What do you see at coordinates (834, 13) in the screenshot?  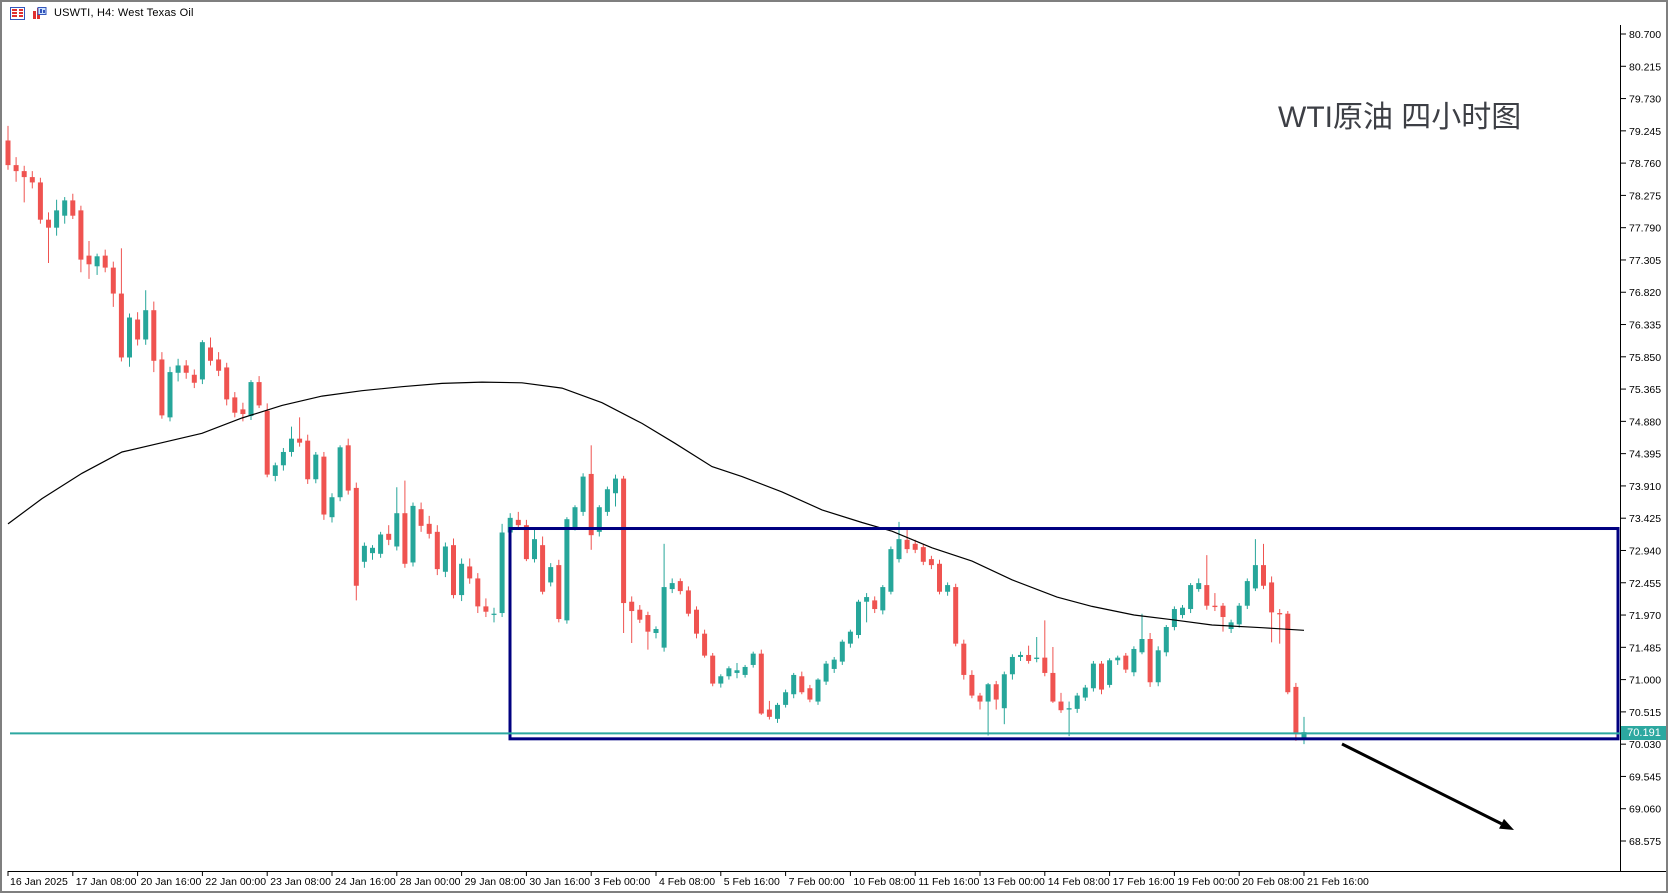 I see `chart-titlebar: USWTI, H4: West Texas Oil` at bounding box center [834, 13].